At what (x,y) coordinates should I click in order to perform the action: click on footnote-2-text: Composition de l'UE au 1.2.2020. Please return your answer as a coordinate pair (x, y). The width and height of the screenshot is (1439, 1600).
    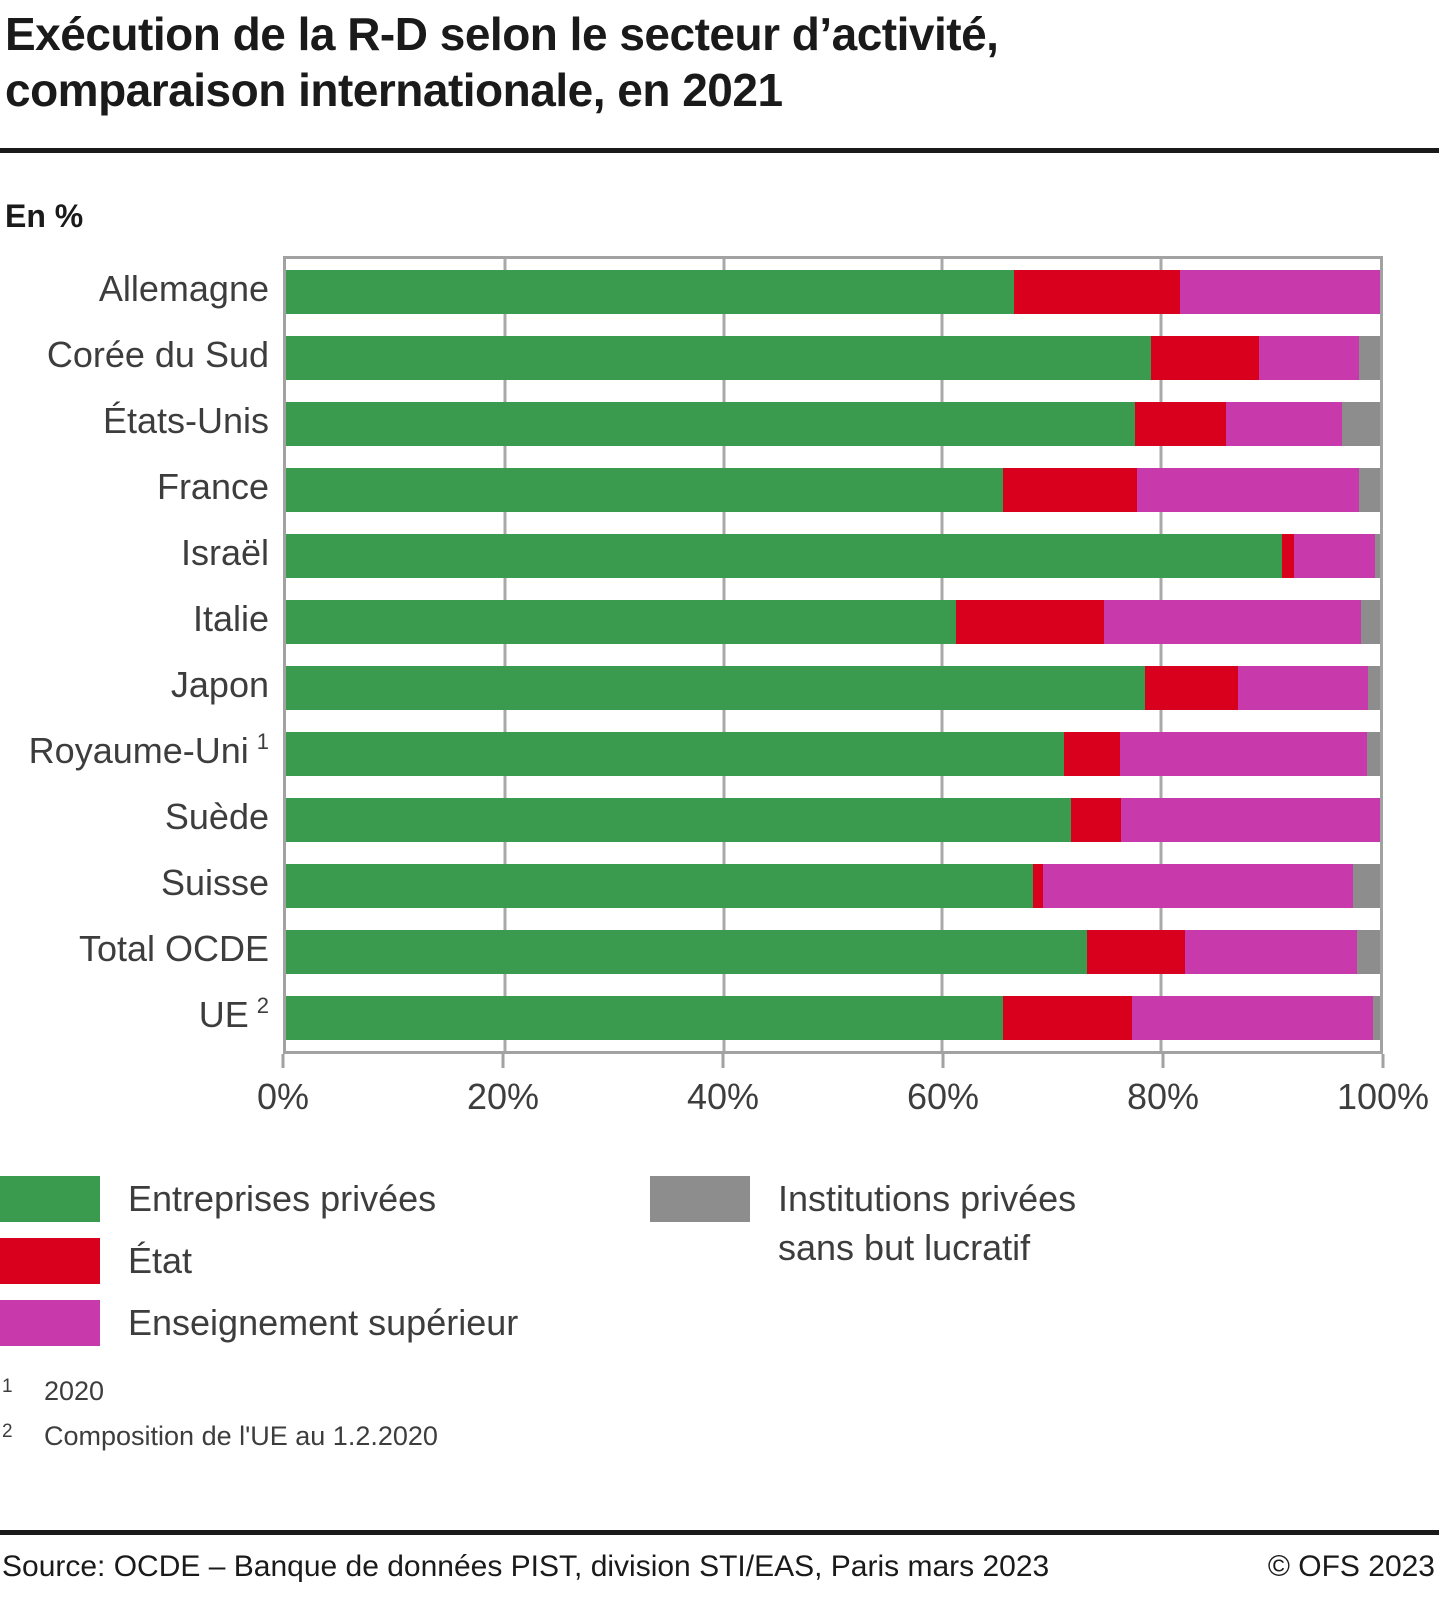
    Looking at the image, I should click on (241, 1436).